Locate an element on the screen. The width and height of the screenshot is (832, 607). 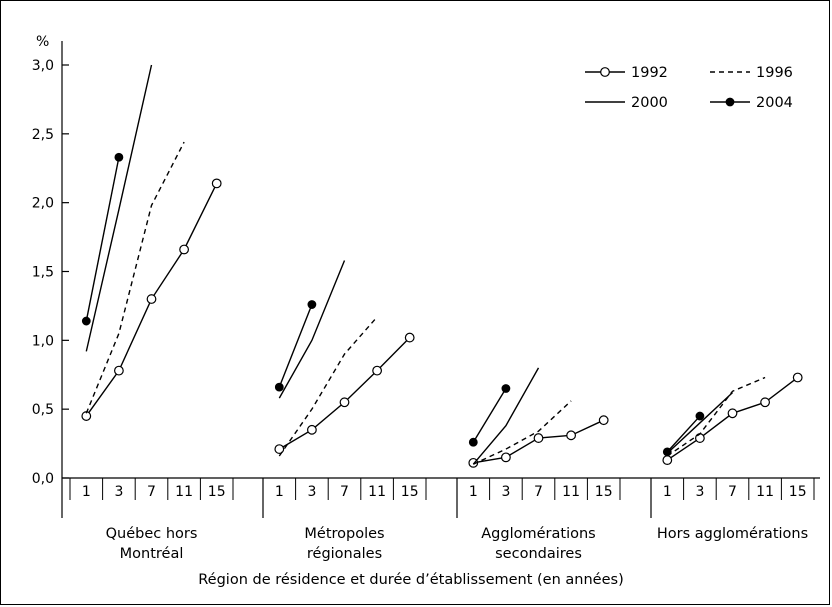
y-axis: % 0,0 0,5 1,0 1,5 2,0 2,5 3,0 is located at coordinates (50, 260).